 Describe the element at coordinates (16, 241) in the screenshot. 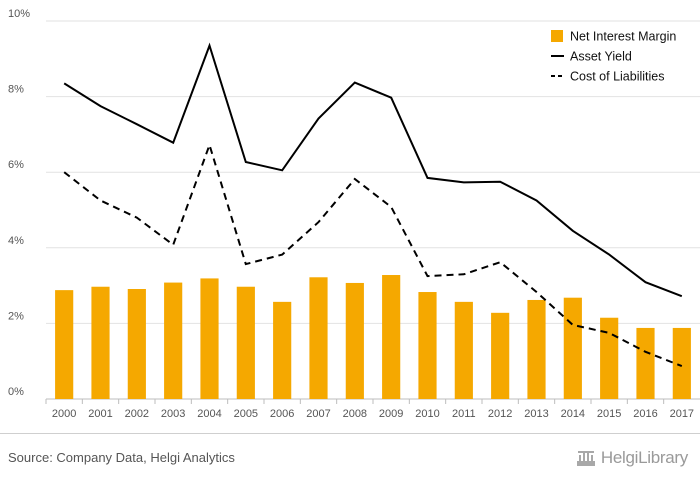

I see `y-tick-label: 4%` at that location.